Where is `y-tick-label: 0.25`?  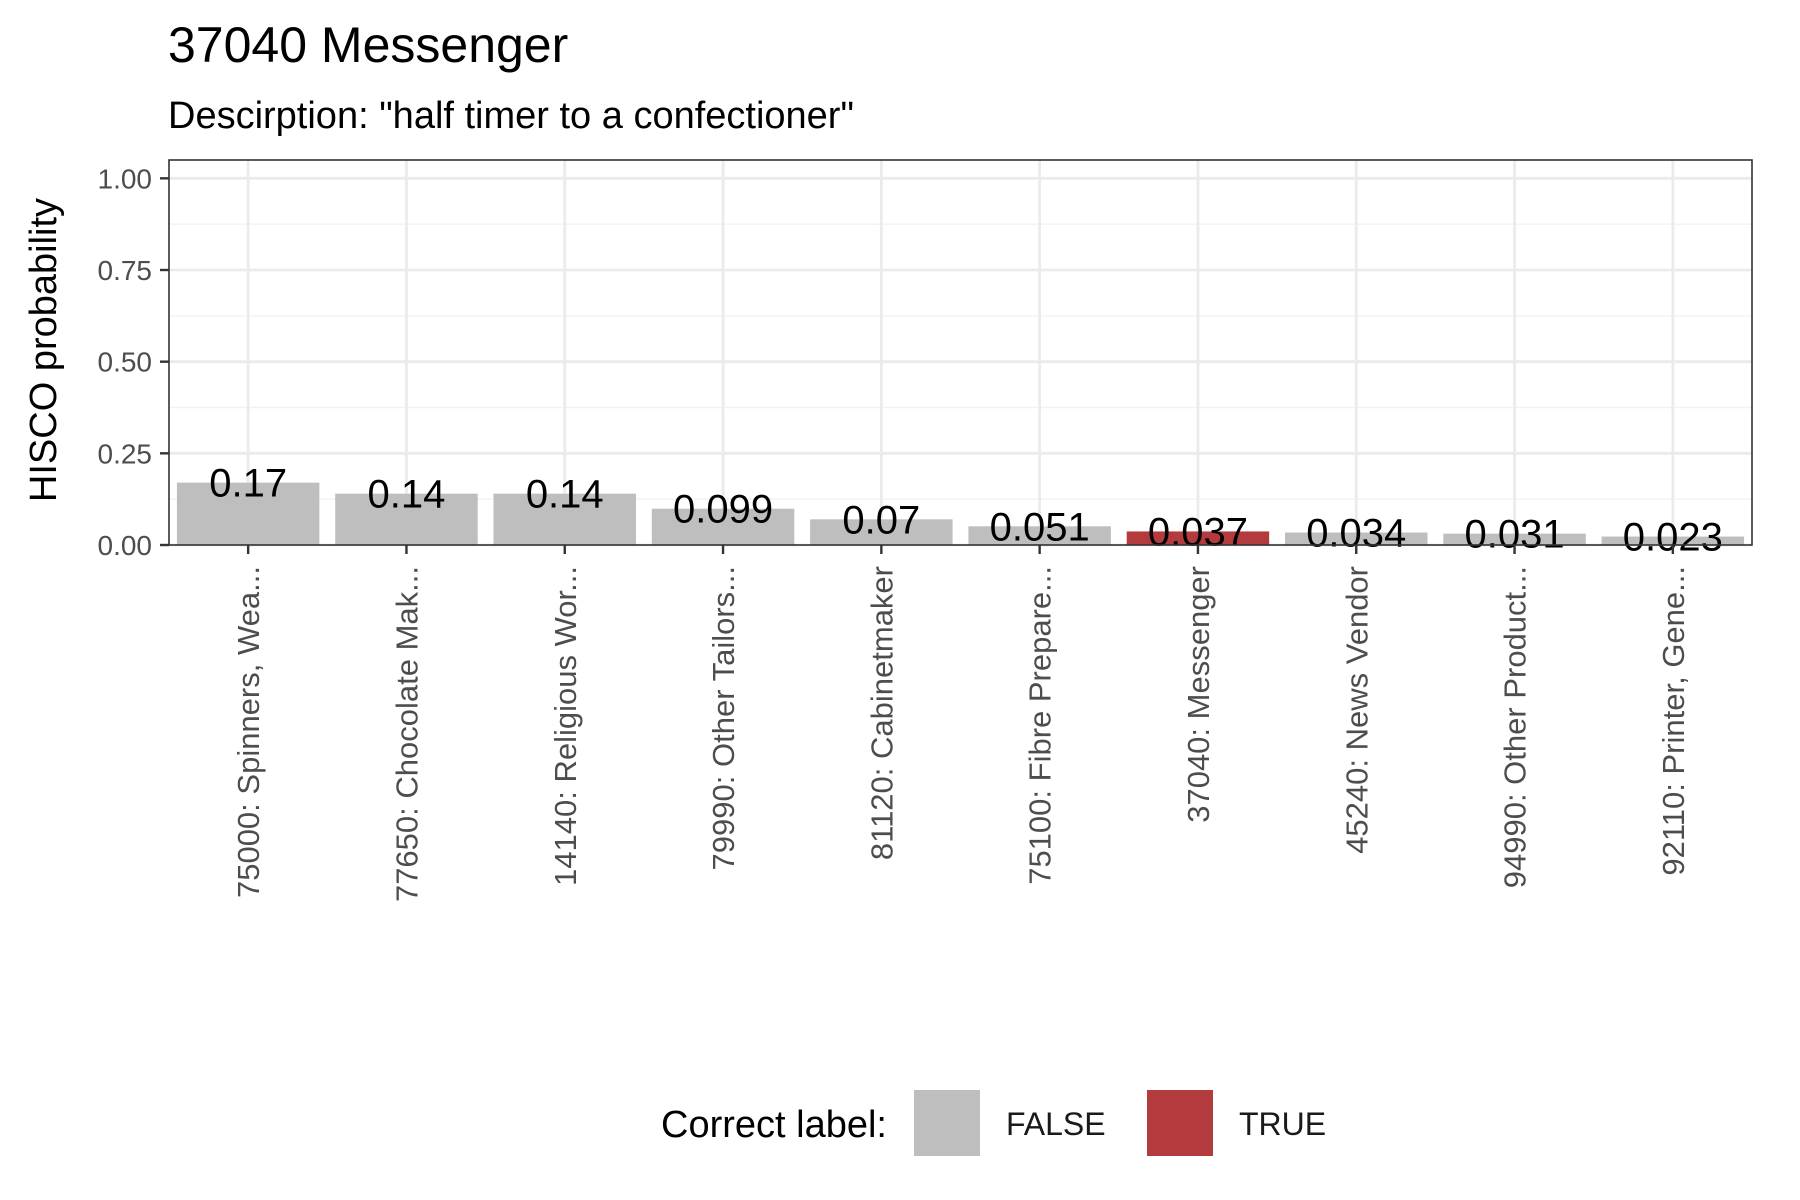 y-tick-label: 0.25 is located at coordinates (125, 453).